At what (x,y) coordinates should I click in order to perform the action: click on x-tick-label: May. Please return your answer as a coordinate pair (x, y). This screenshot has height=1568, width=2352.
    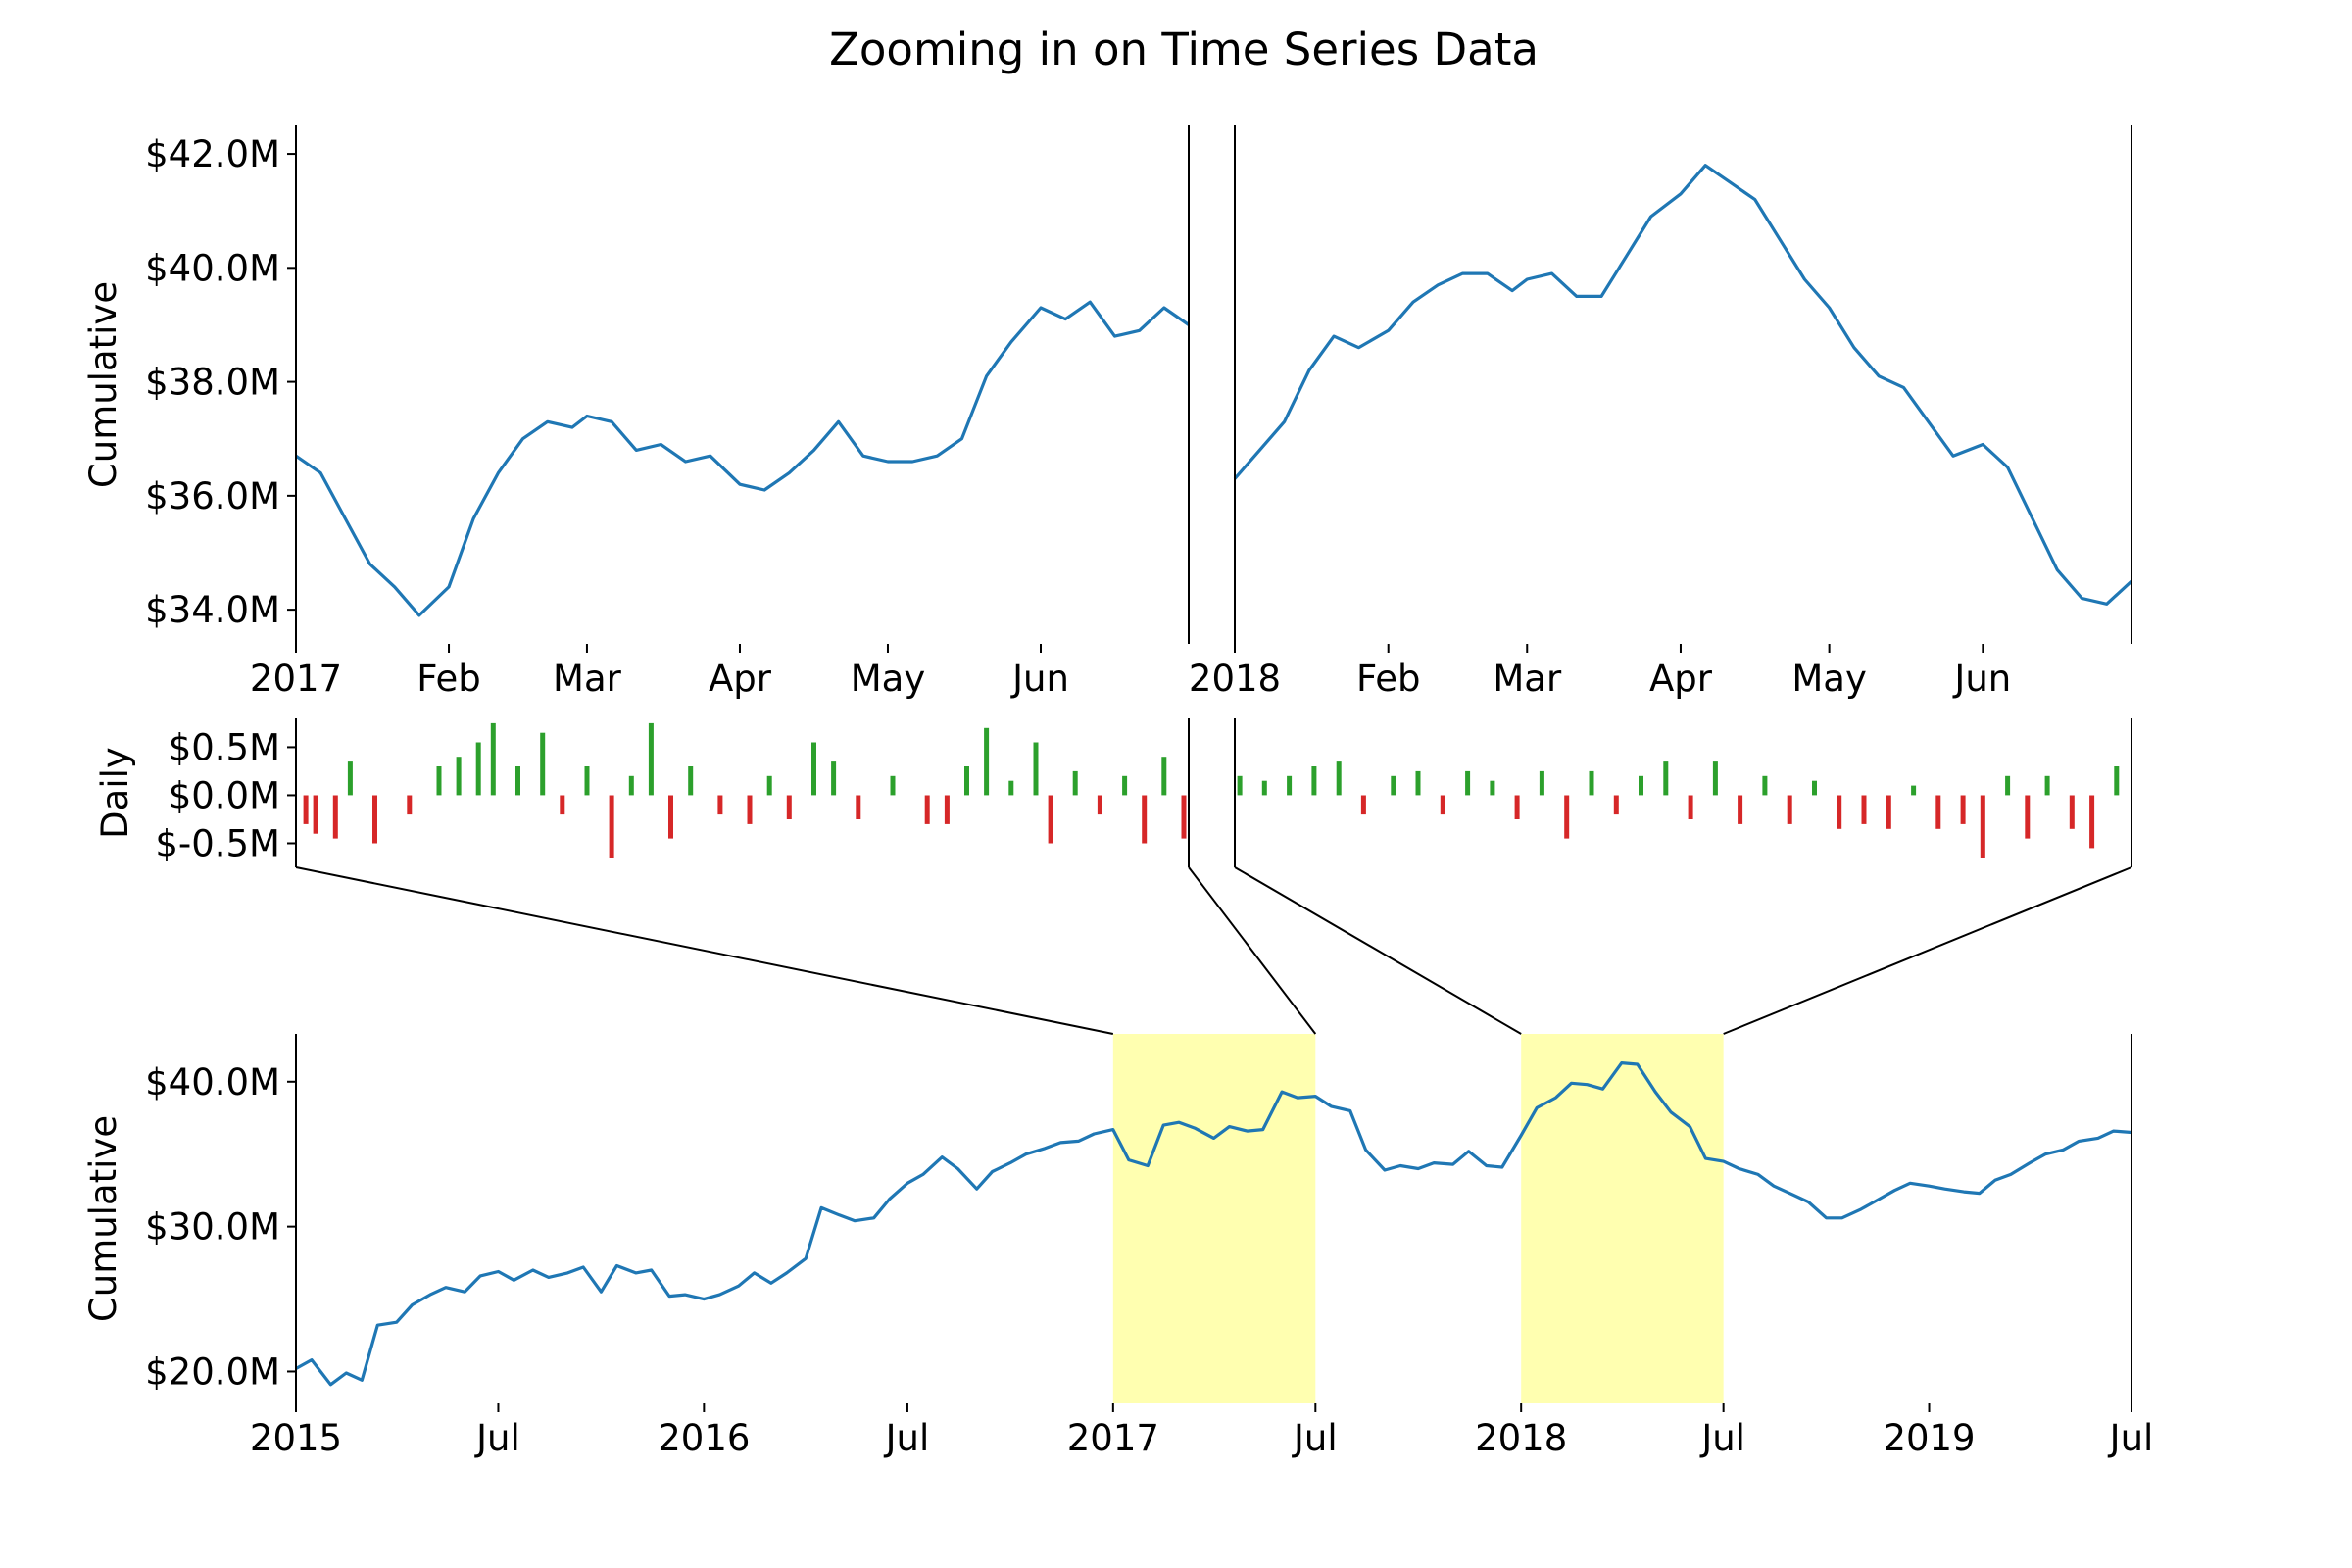
    Looking at the image, I should click on (888, 679).